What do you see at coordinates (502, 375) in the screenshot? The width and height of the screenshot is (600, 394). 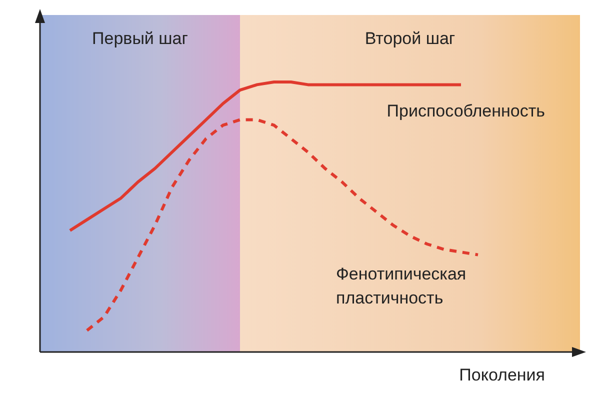 I see `x-axis-title: Поколения` at bounding box center [502, 375].